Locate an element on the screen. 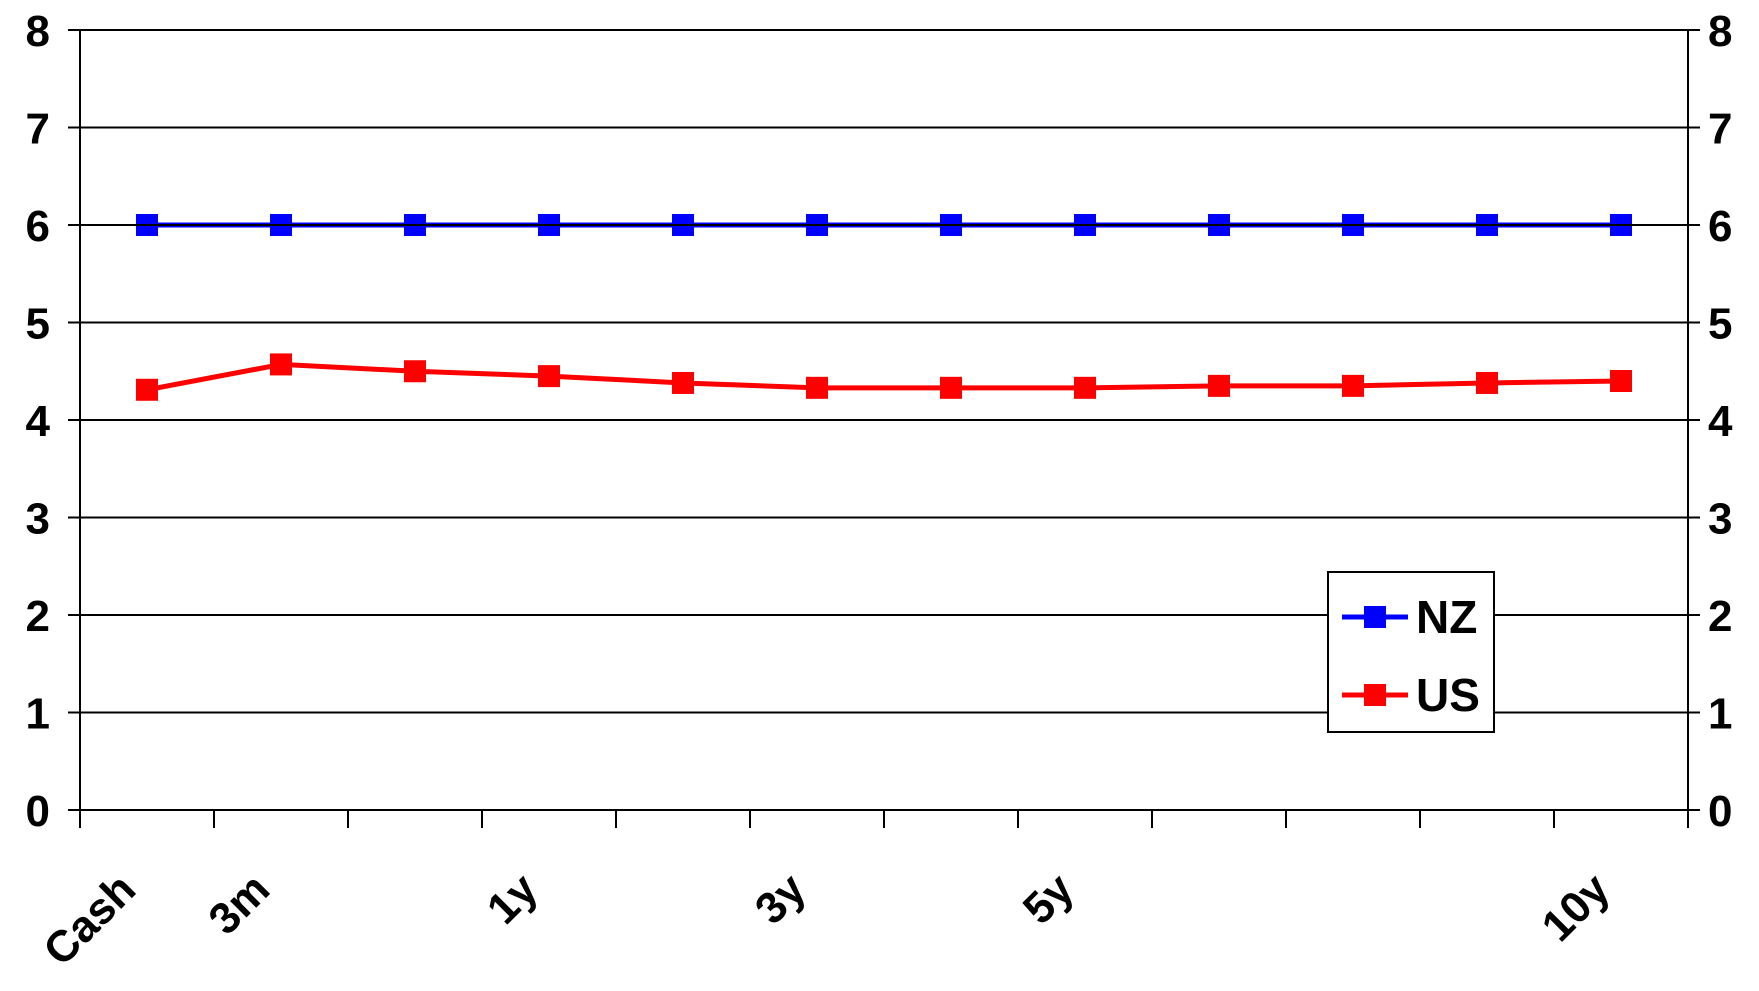 This screenshot has height=991, width=1759. y-tick-label-left: 7 is located at coordinates (38, 129).